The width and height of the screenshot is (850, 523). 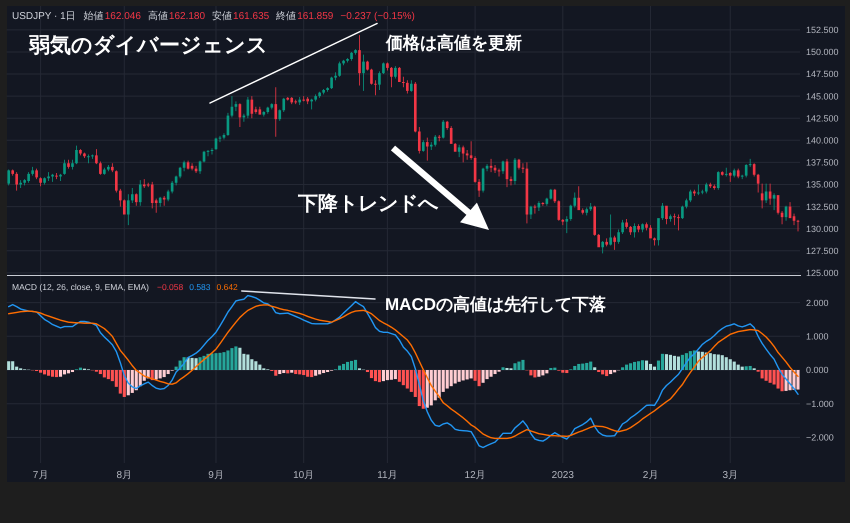 What do you see at coordinates (285, 16) in the screenshot?
I see `annotation: 終値` at bounding box center [285, 16].